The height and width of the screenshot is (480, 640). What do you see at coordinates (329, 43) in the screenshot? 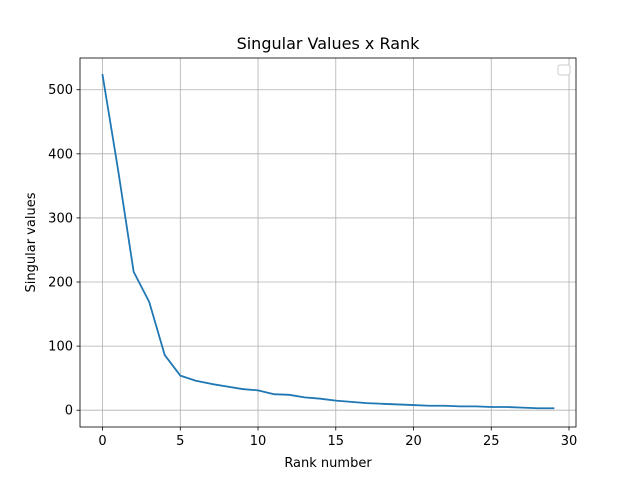
I see `chart-title: Singular Values x Rank` at bounding box center [329, 43].